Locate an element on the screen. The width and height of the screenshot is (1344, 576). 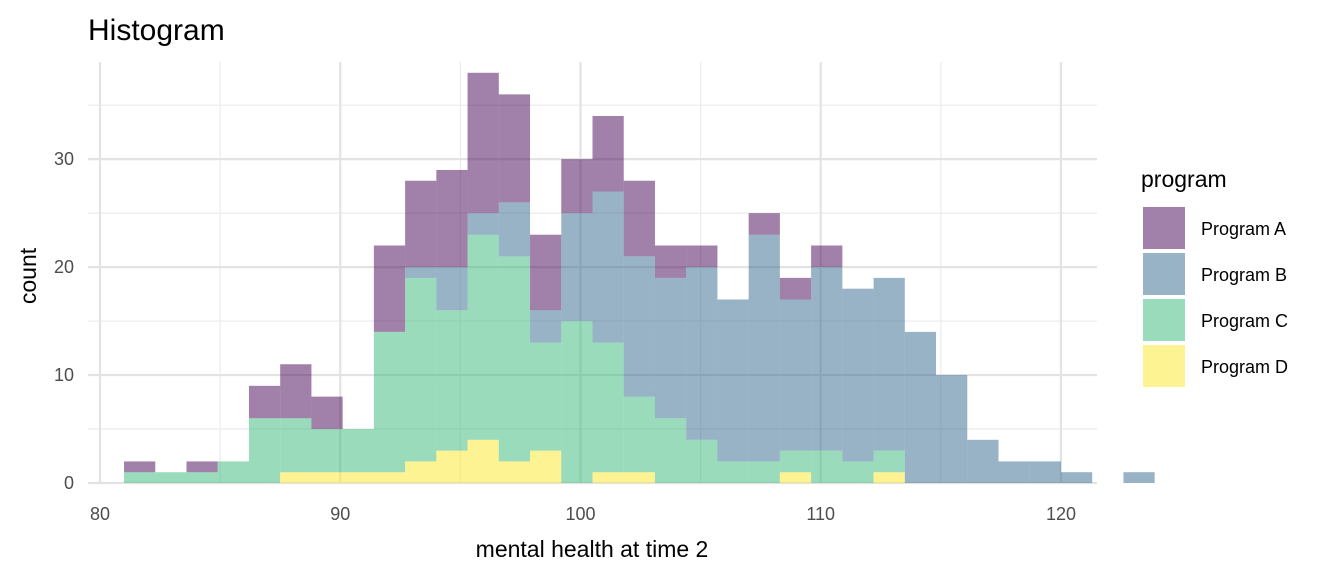
x-tick-label: 80 is located at coordinates (100, 514).